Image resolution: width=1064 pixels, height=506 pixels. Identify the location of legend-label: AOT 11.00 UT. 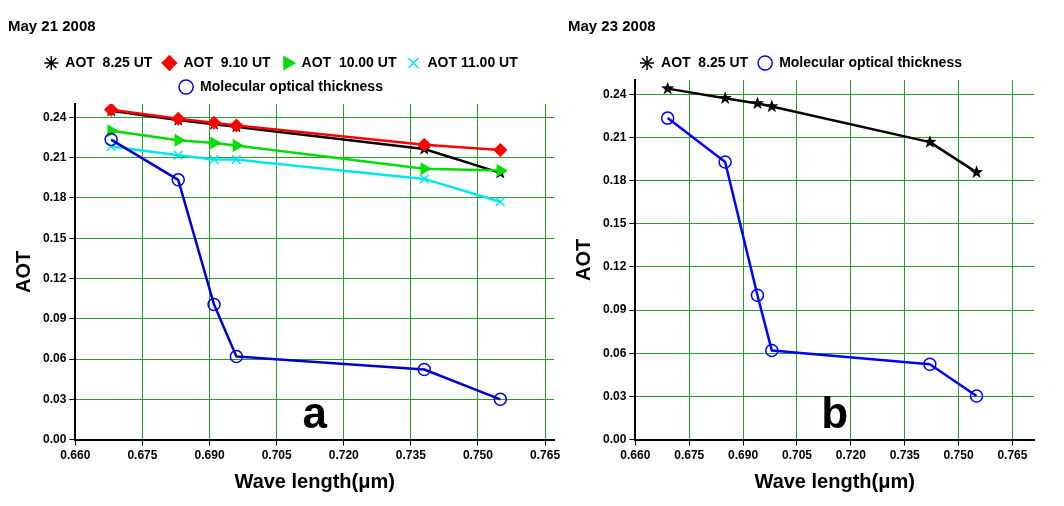
(473, 61).